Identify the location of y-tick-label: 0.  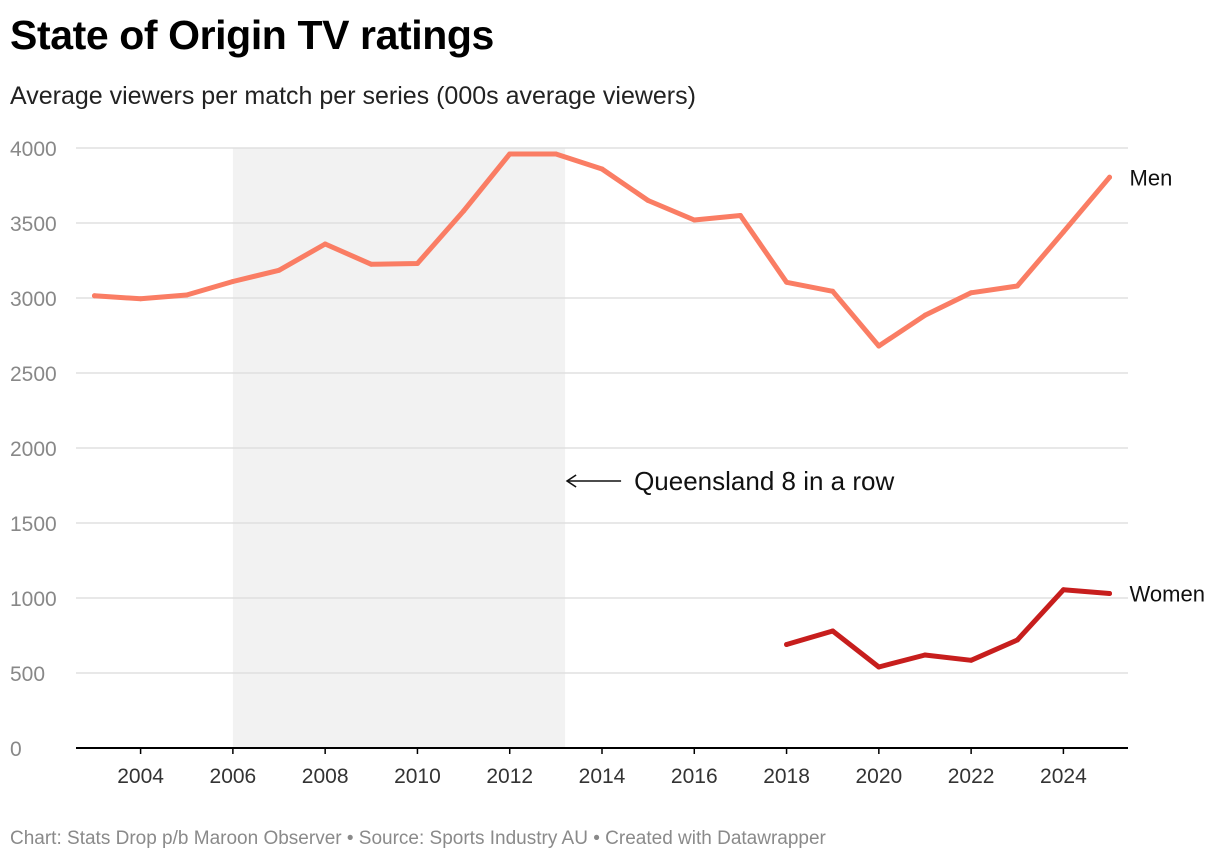
(16, 749).